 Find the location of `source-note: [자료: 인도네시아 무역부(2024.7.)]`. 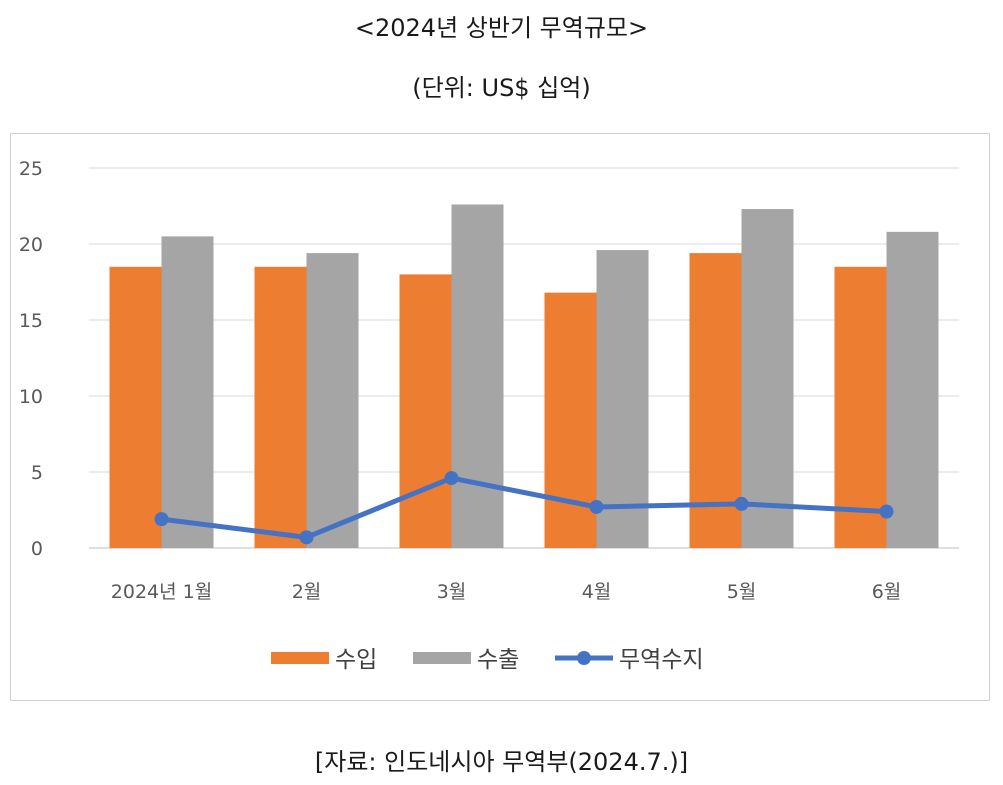

source-note: [자료: 인도네시아 무역부(2024.7.)] is located at coordinates (501, 762).